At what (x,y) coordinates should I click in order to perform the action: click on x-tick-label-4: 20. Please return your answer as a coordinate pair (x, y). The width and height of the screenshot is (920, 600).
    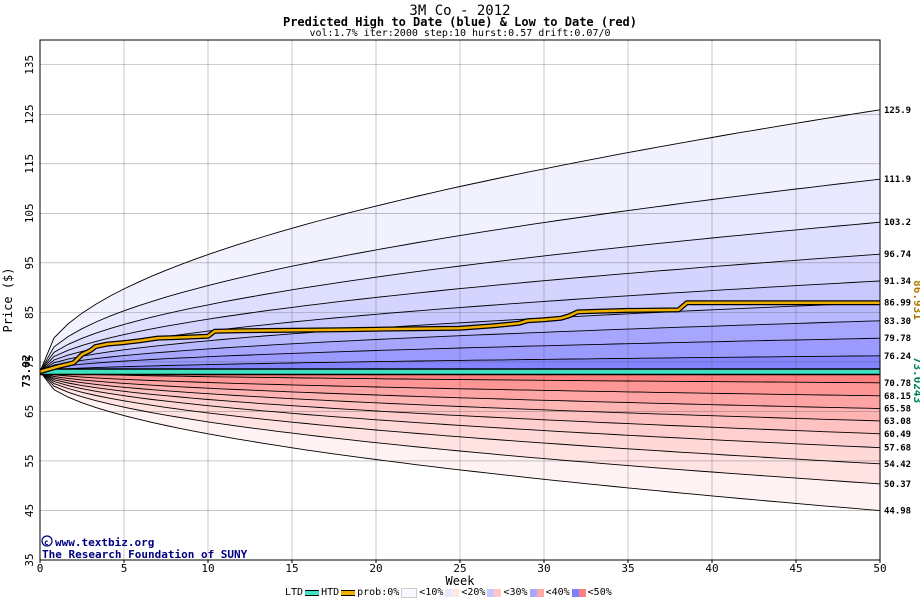
    Looking at the image, I should click on (375, 568).